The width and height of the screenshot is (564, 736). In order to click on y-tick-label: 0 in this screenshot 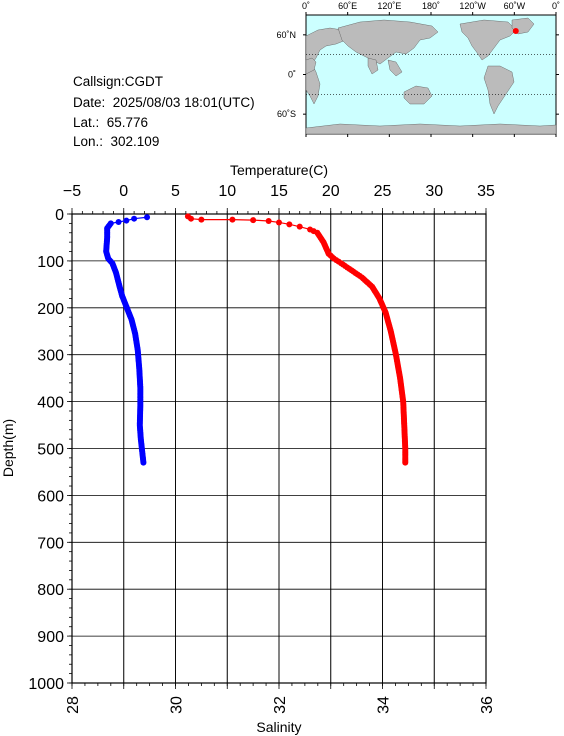, I will do `click(59, 215)`.